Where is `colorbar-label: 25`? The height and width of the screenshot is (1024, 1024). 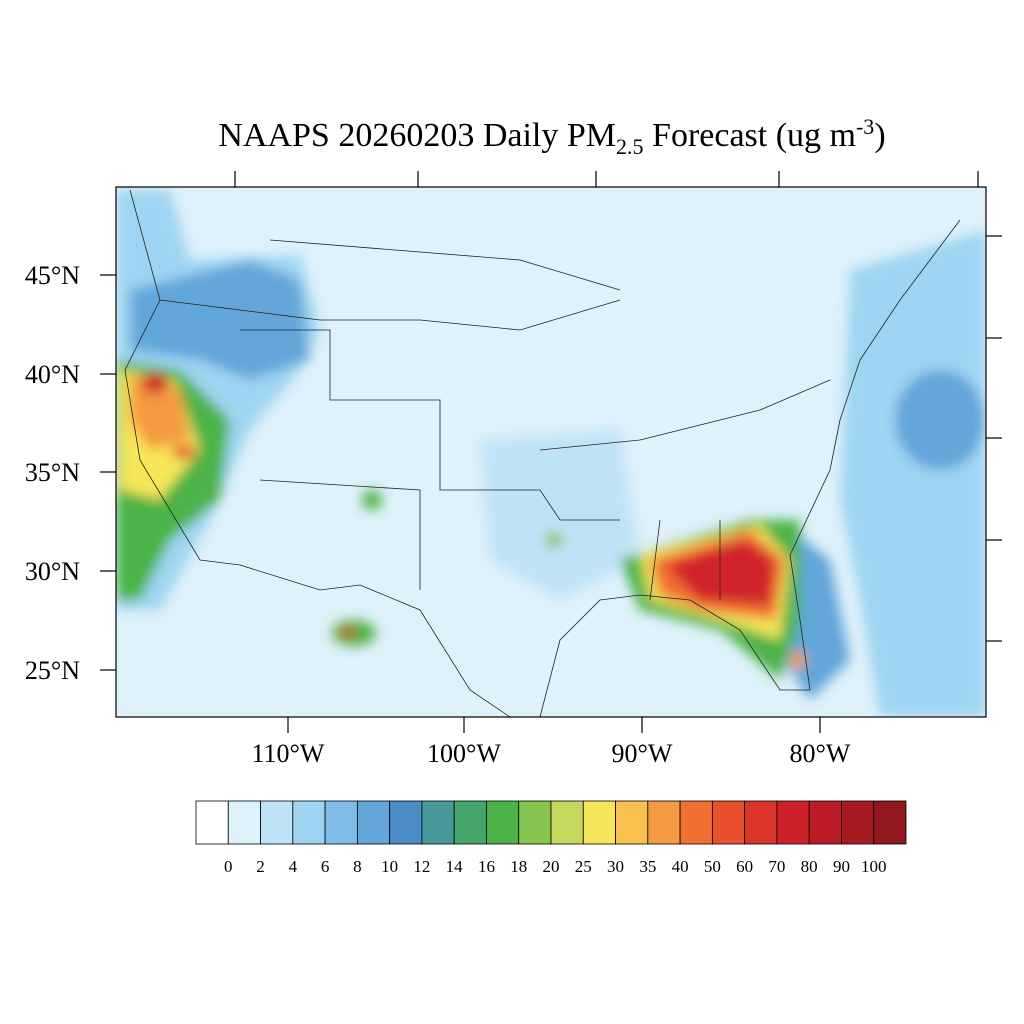 colorbar-label: 25 is located at coordinates (583, 866).